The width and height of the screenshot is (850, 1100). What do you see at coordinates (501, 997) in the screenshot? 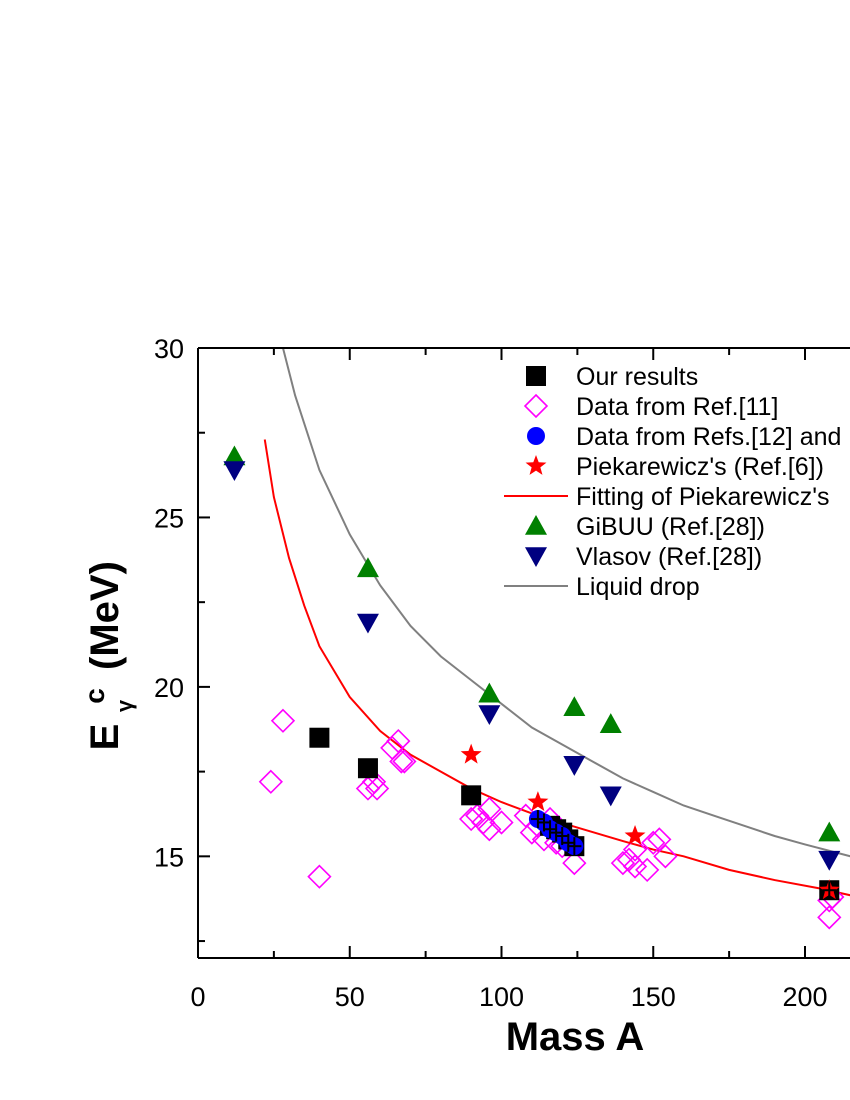
I see `x-tick-label: 100` at bounding box center [501, 997].